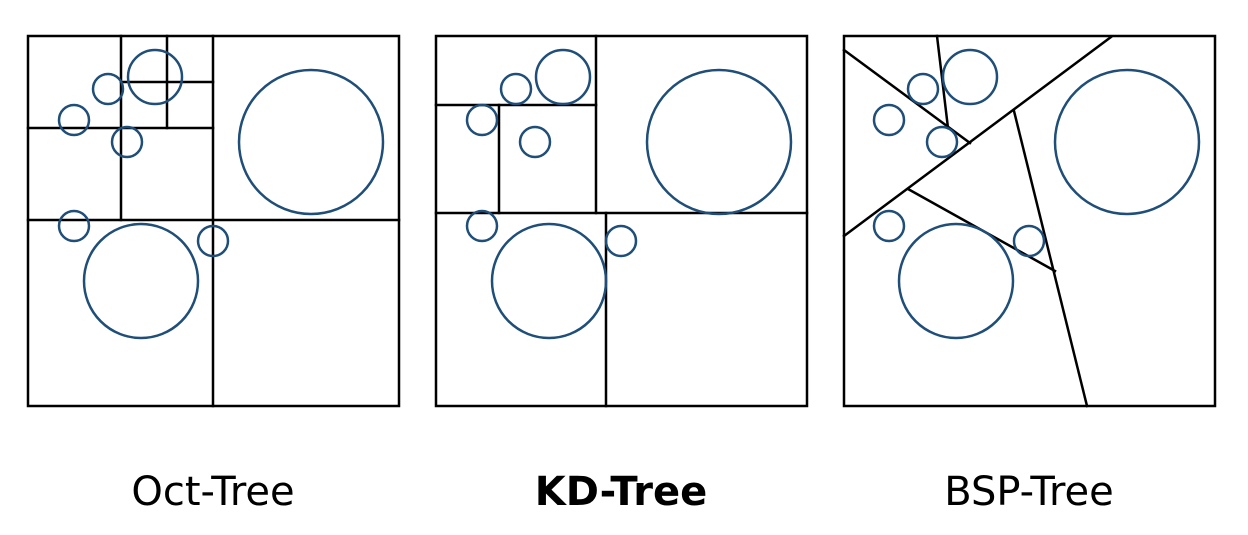  Describe the element at coordinates (629, 194) in the screenshot. I see `kdtree-objects` at that location.